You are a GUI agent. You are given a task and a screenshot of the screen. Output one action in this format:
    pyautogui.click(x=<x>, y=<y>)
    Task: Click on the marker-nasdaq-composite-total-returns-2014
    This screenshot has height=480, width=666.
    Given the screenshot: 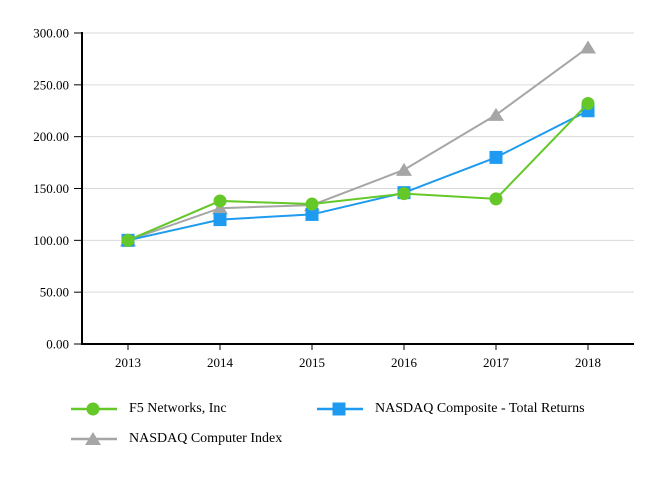 What is the action you would take?
    pyautogui.click(x=220, y=220)
    